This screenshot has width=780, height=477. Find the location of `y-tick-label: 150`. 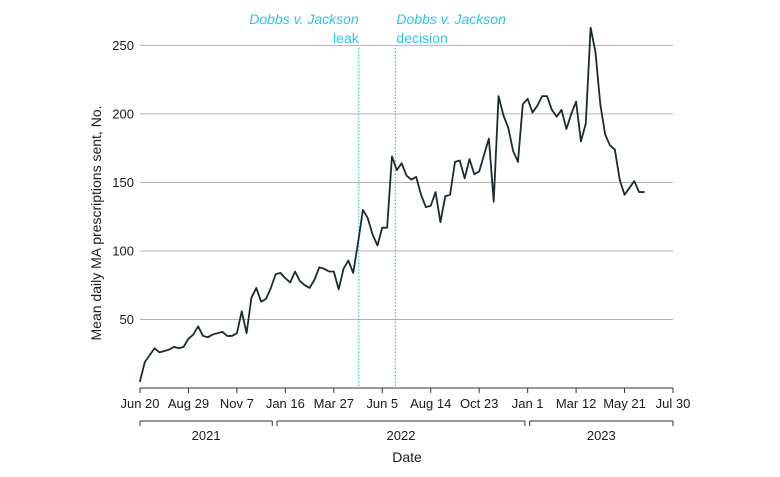

y-tick-label: 150 is located at coordinates (123, 182).